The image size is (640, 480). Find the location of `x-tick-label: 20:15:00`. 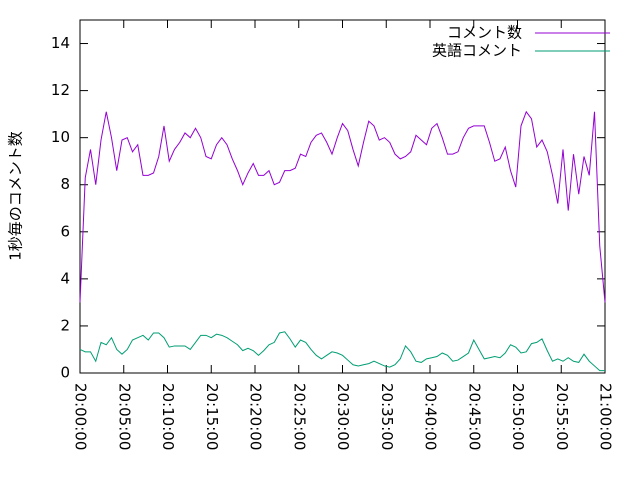

x-tick-label: 20:15:00 is located at coordinates (212, 416).